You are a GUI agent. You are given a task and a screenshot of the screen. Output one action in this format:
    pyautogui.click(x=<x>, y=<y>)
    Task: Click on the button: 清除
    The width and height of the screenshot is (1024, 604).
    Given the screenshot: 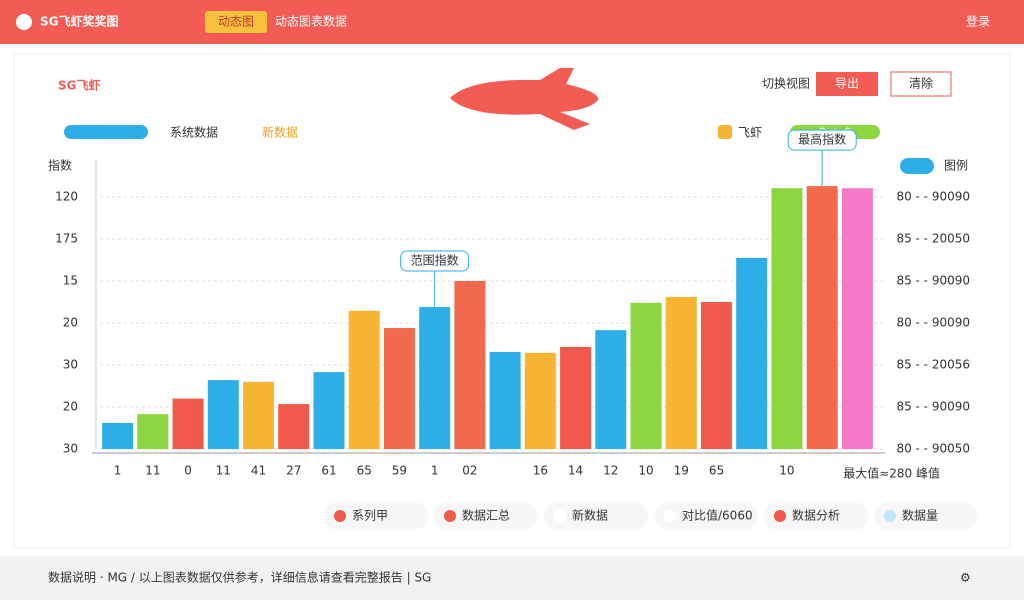 What is the action you would take?
    pyautogui.click(x=921, y=83)
    